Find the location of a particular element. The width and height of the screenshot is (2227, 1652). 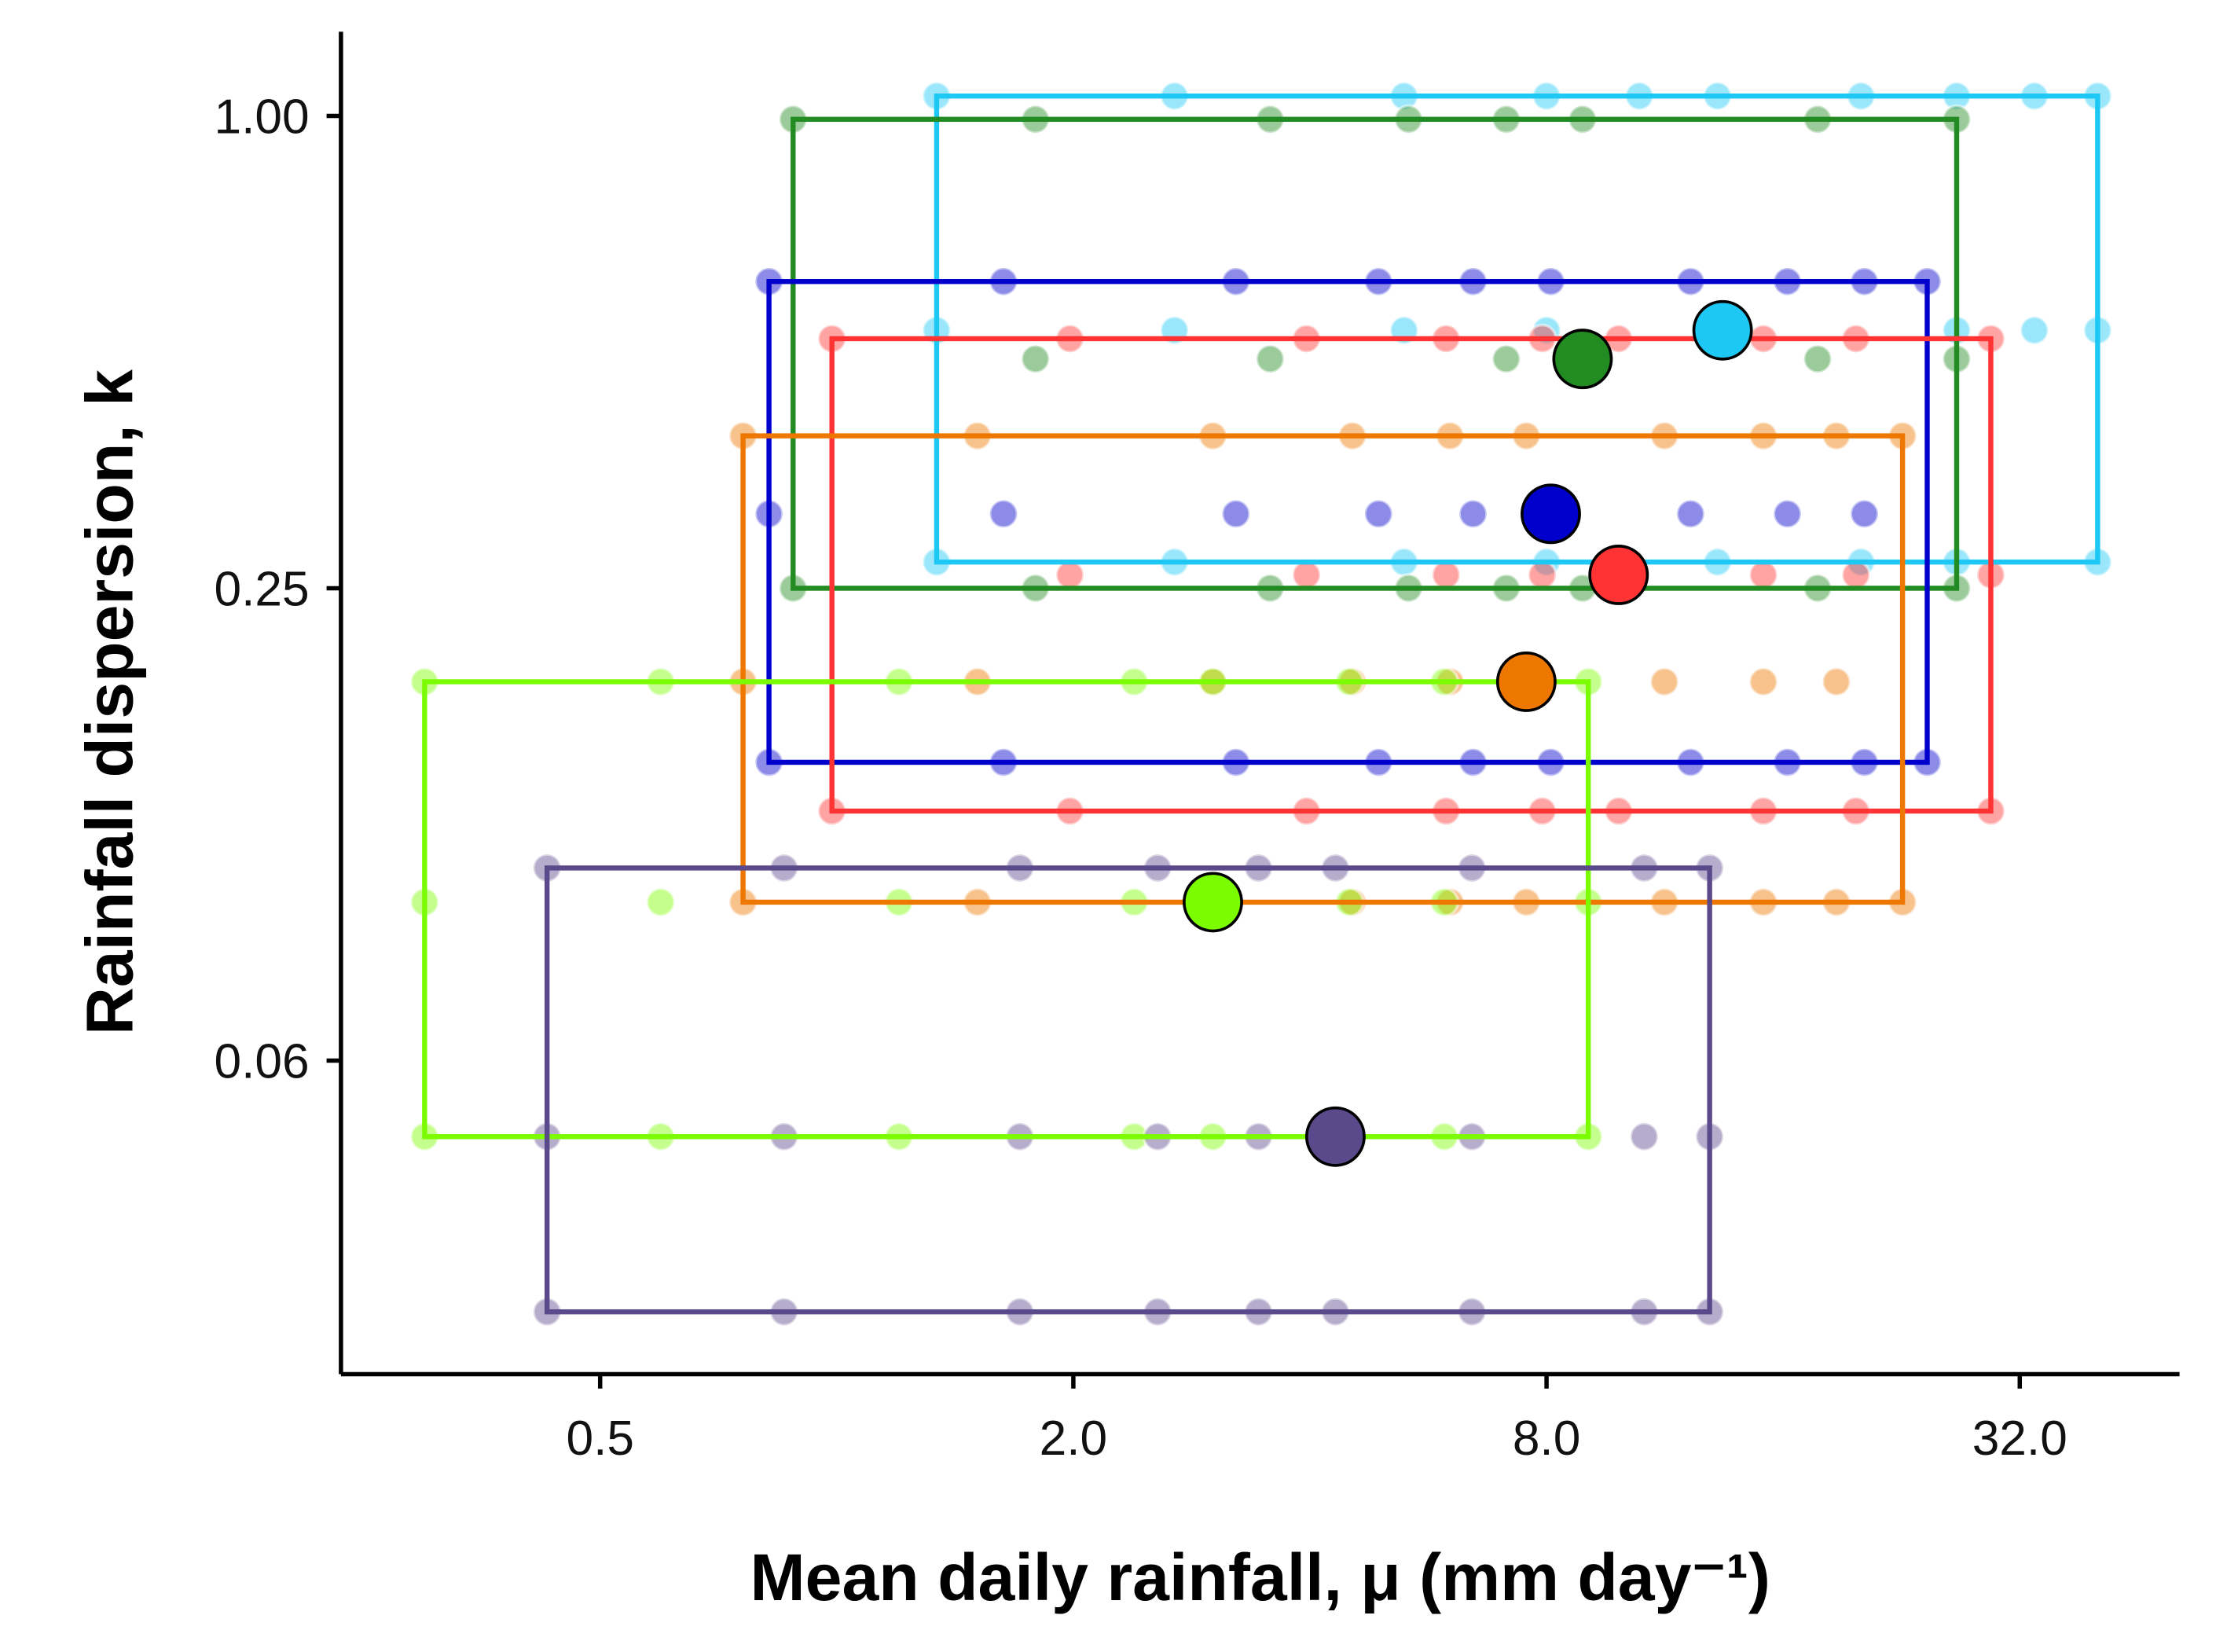

y-tick-label: 0.25 is located at coordinates (261, 589).